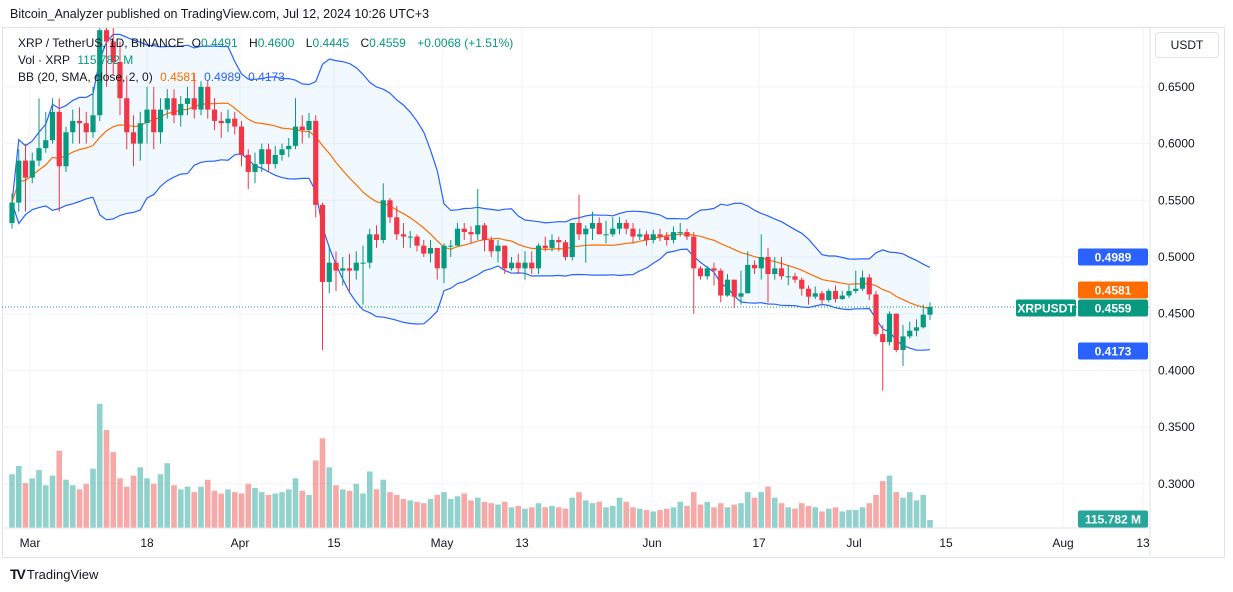 The width and height of the screenshot is (1233, 592). I want to click on tradingview-logo-icon: TV, so click(18, 574).